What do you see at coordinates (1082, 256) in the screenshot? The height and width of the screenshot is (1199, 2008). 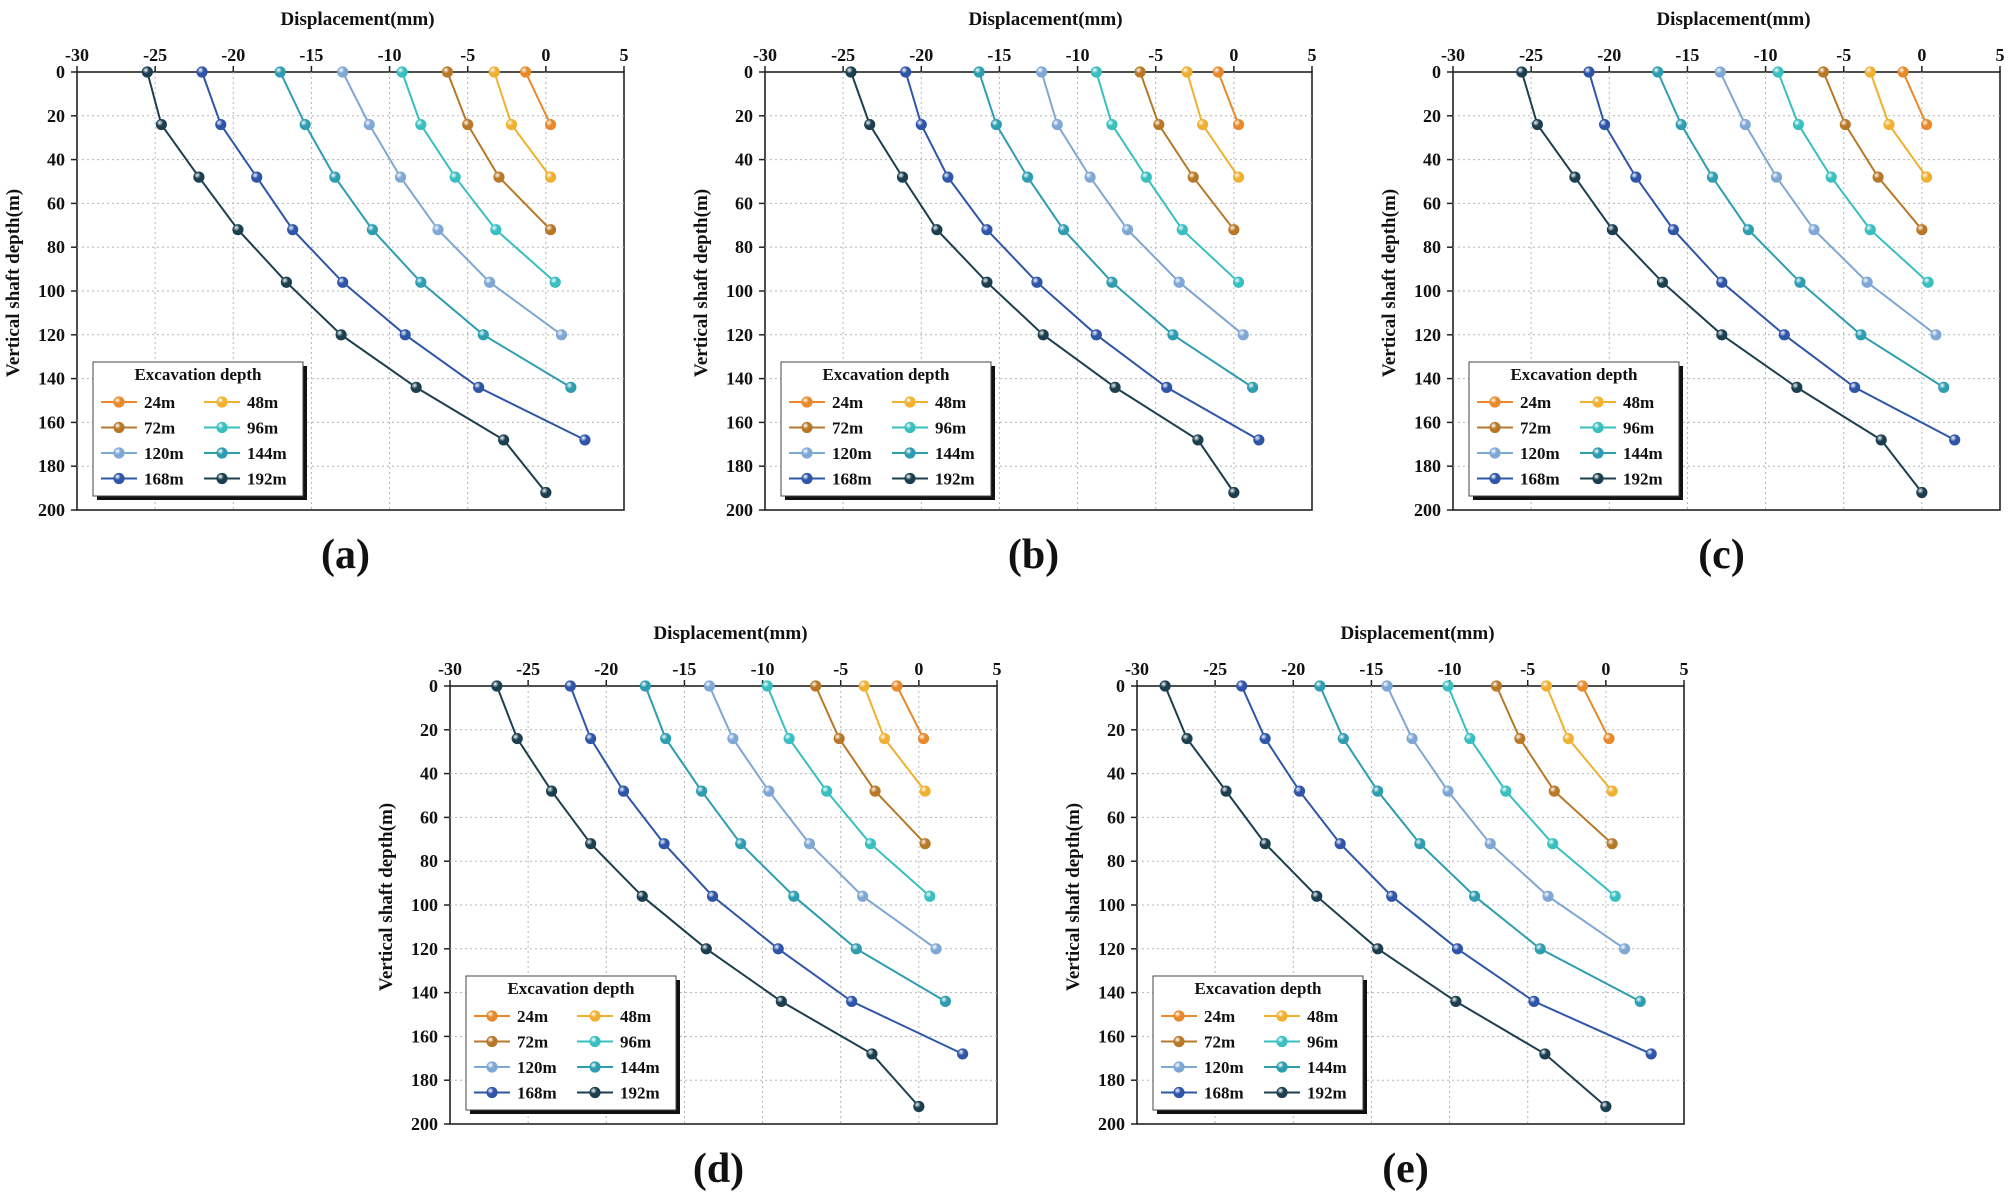 I see `series-168m` at bounding box center [1082, 256].